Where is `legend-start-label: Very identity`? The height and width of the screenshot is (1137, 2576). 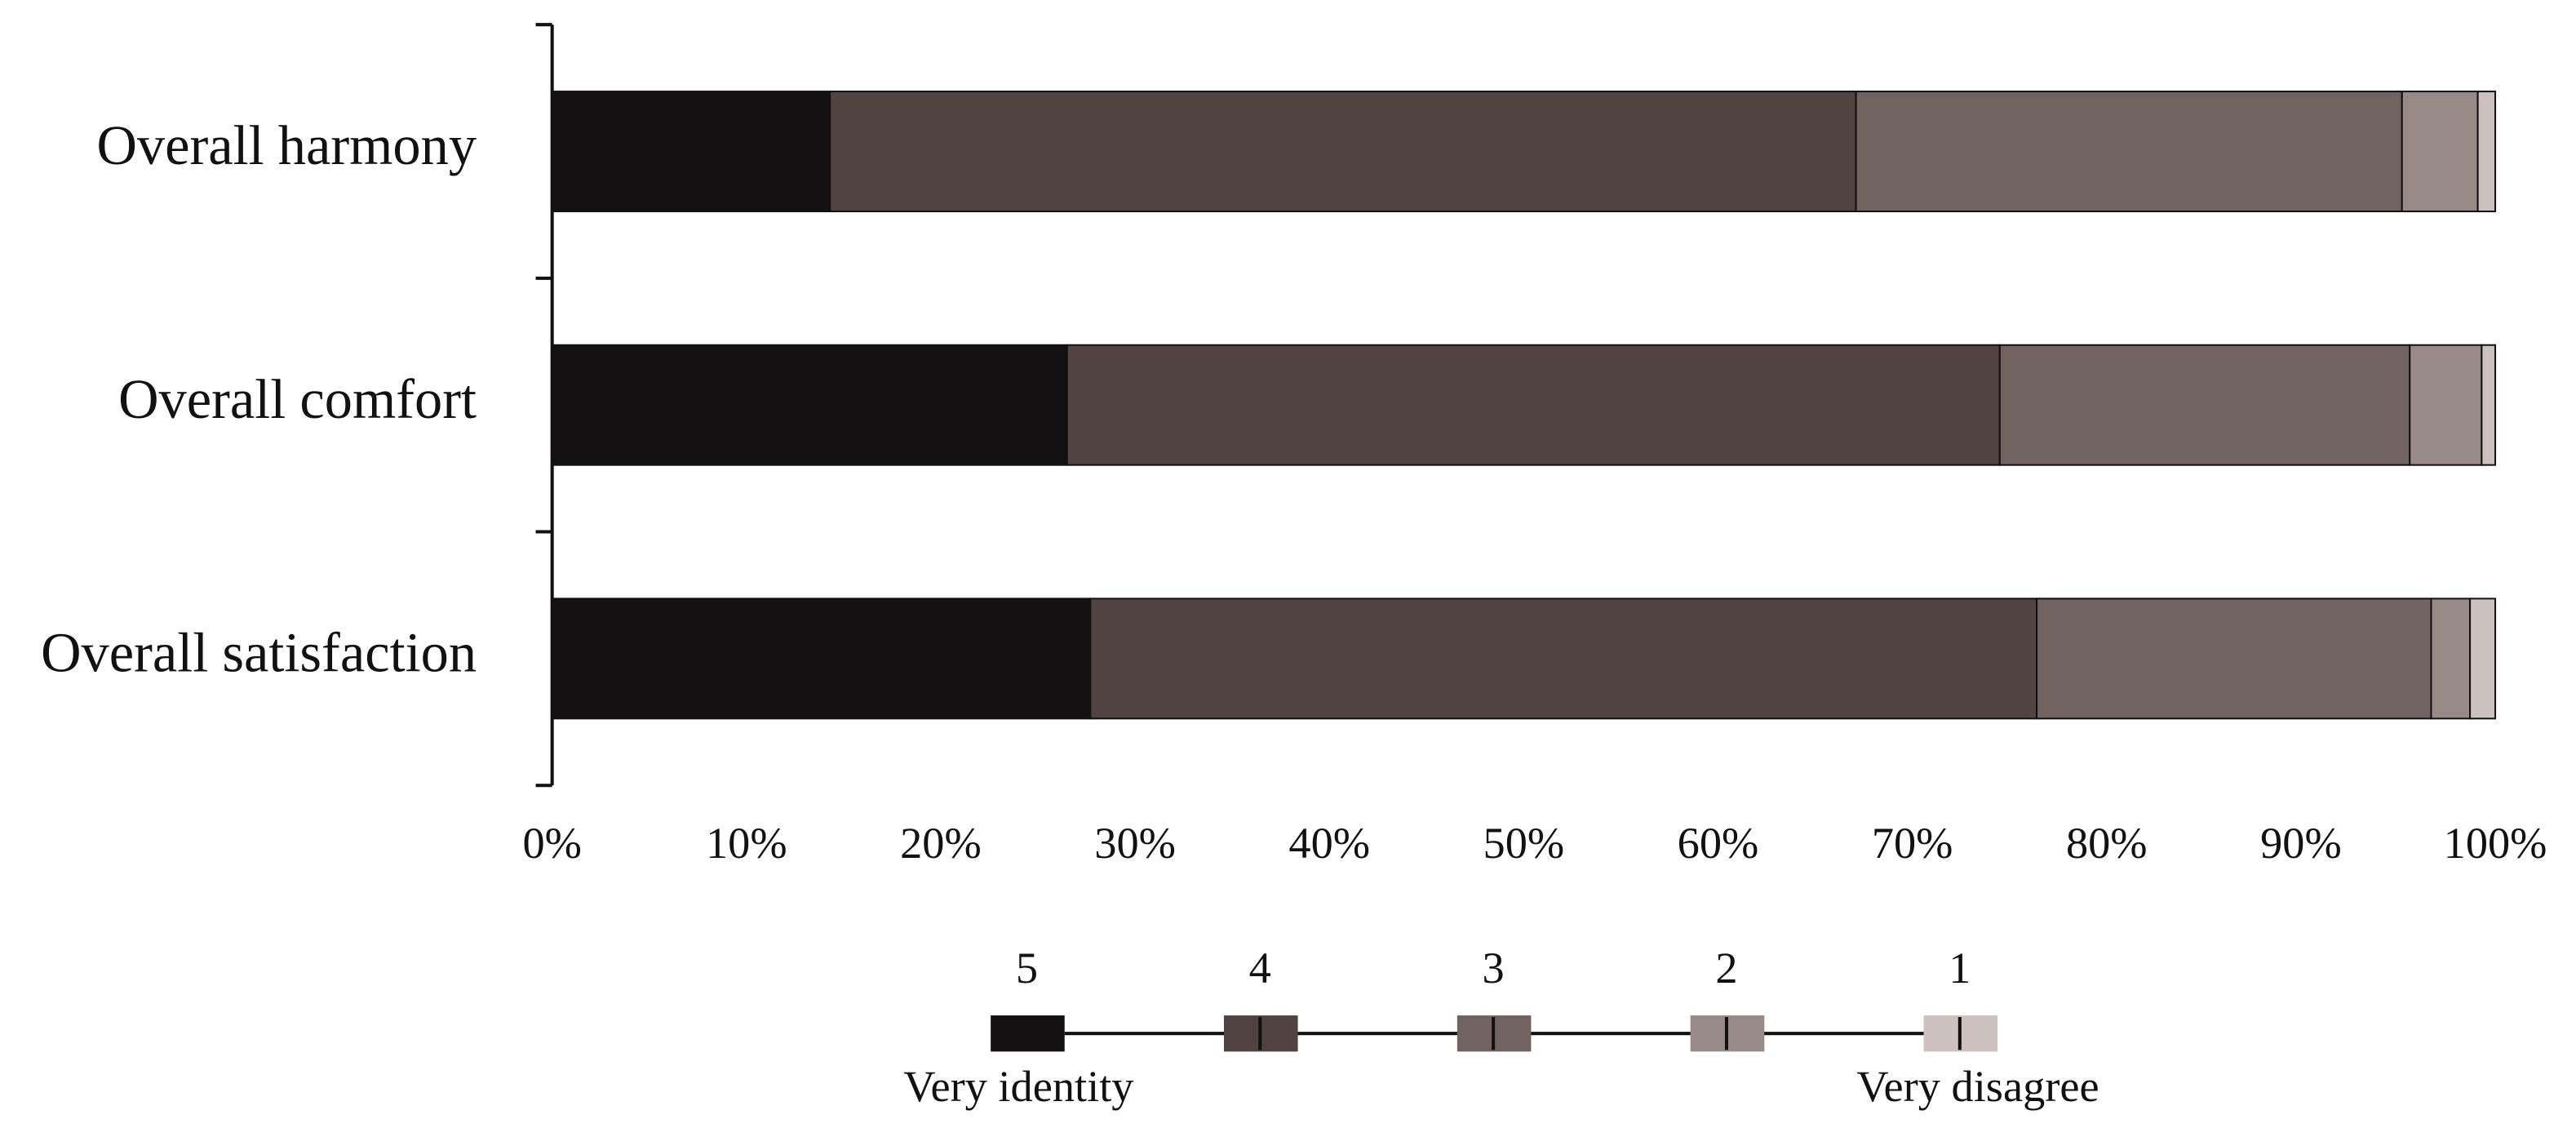
legend-start-label: Very identity is located at coordinates (1018, 1086).